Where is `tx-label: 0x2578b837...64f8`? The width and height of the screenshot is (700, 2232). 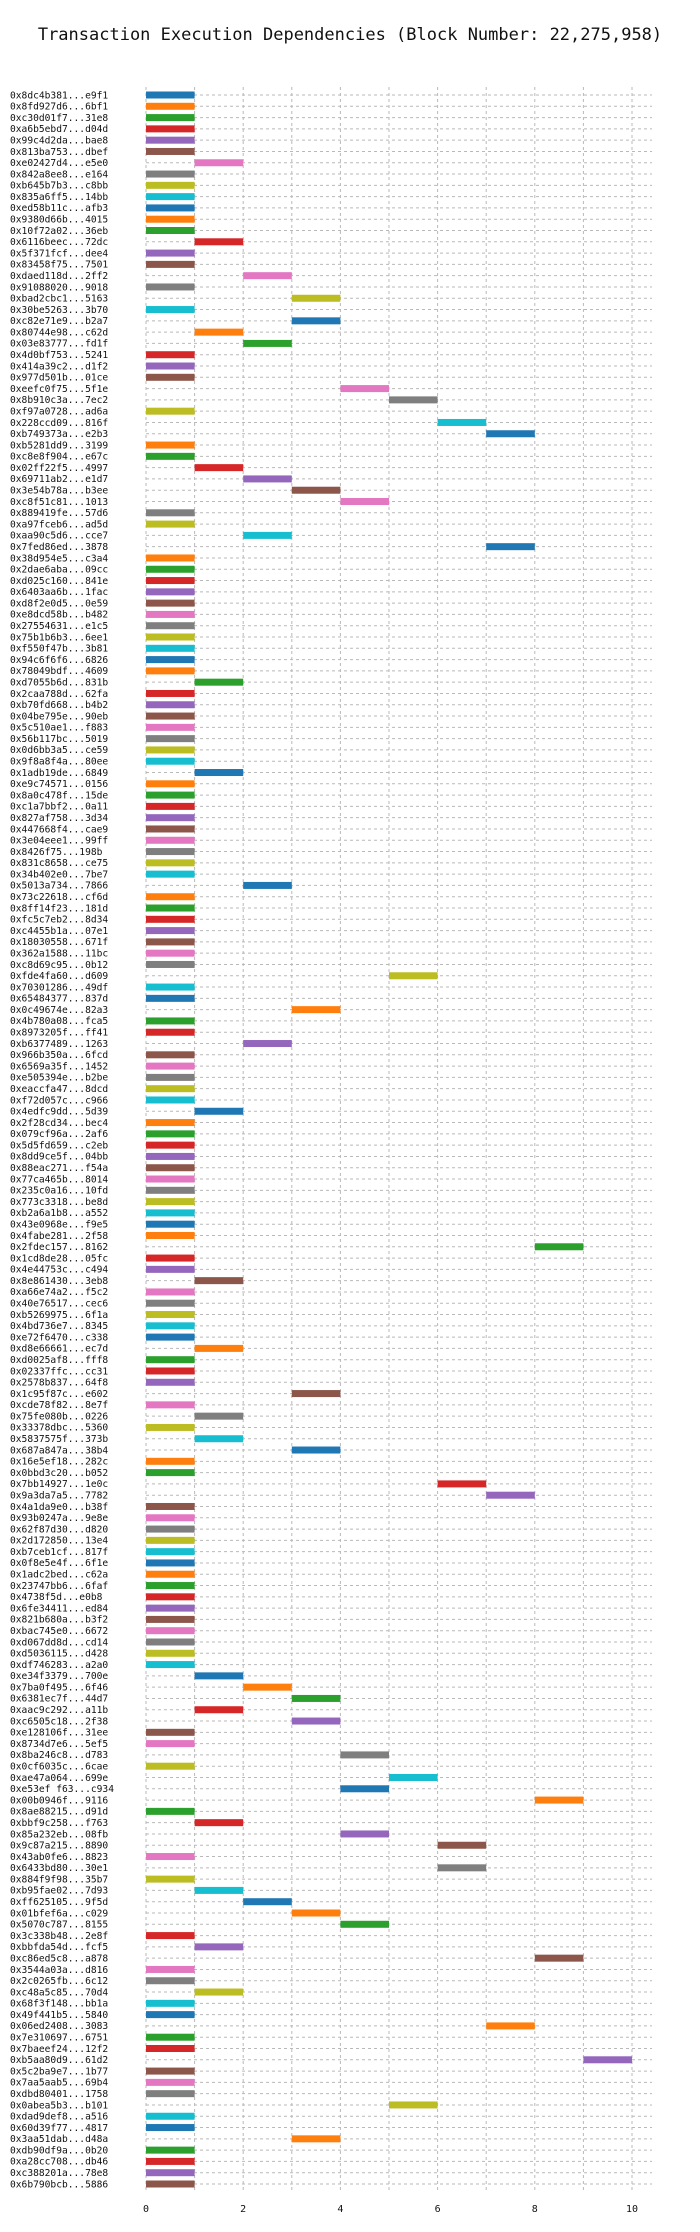
tx-label: 0x2578b837...64f8 is located at coordinates (59, 1383).